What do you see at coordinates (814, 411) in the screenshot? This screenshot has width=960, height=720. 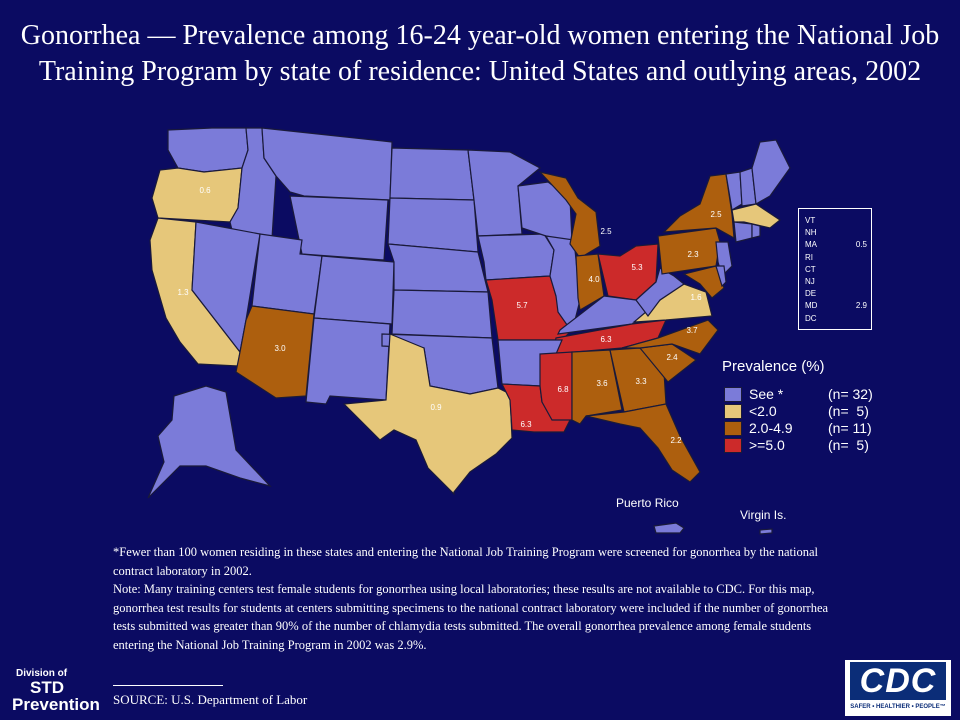 I see `legend-item: <2.0 (n= 5)` at bounding box center [814, 411].